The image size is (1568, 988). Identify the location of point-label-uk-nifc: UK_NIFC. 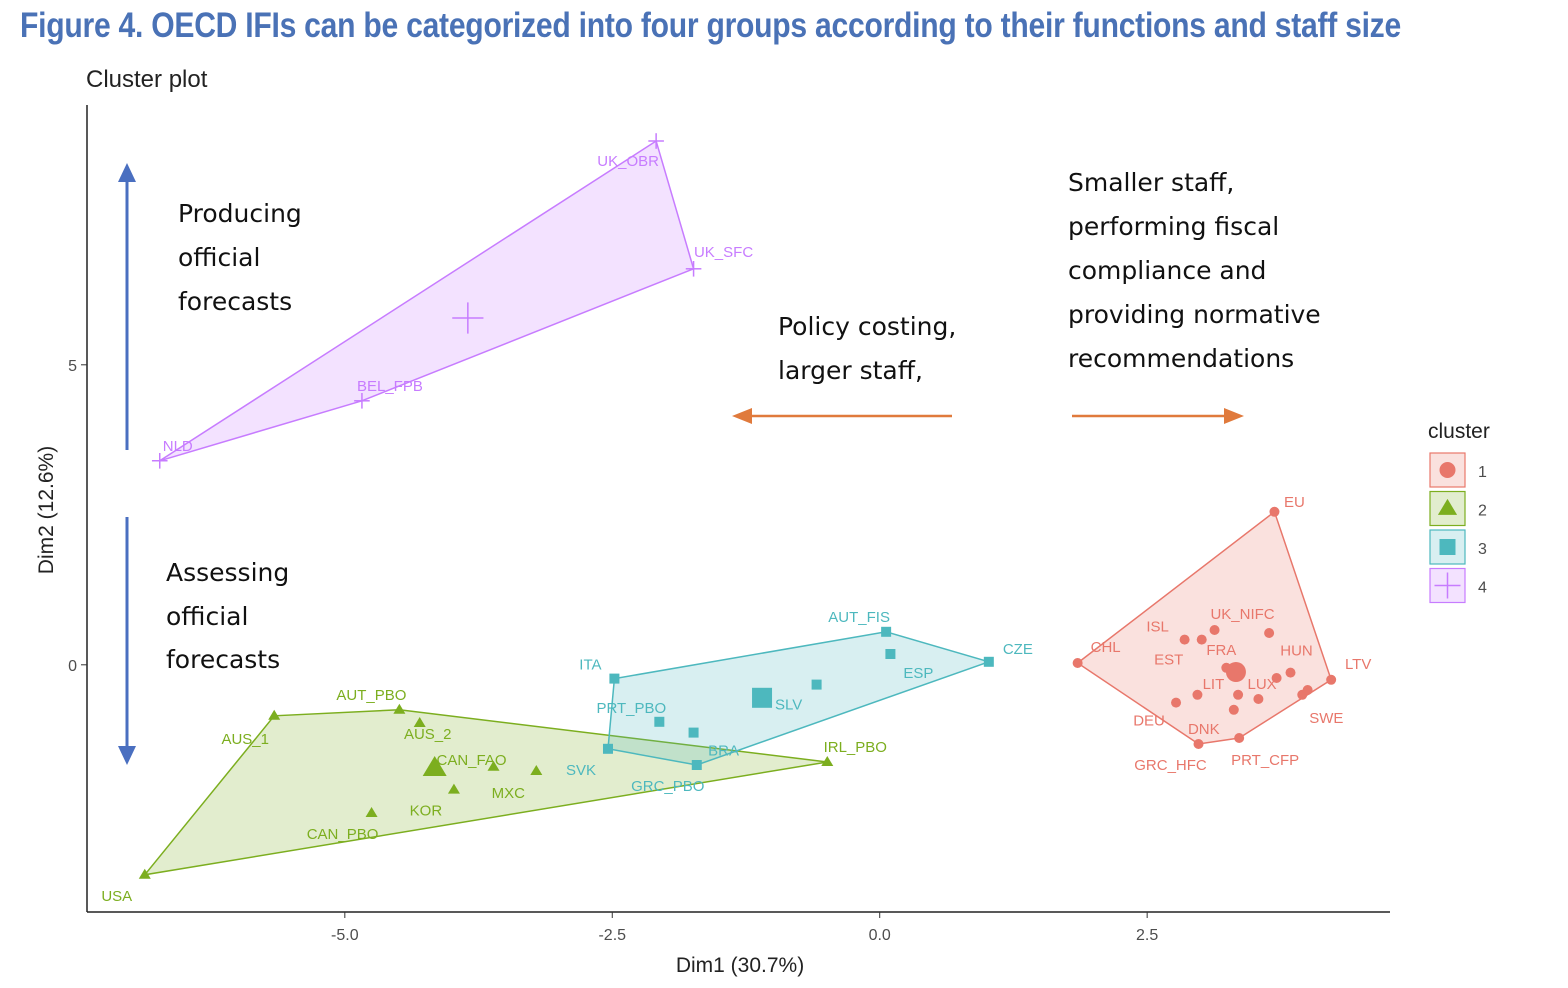
(1242, 614).